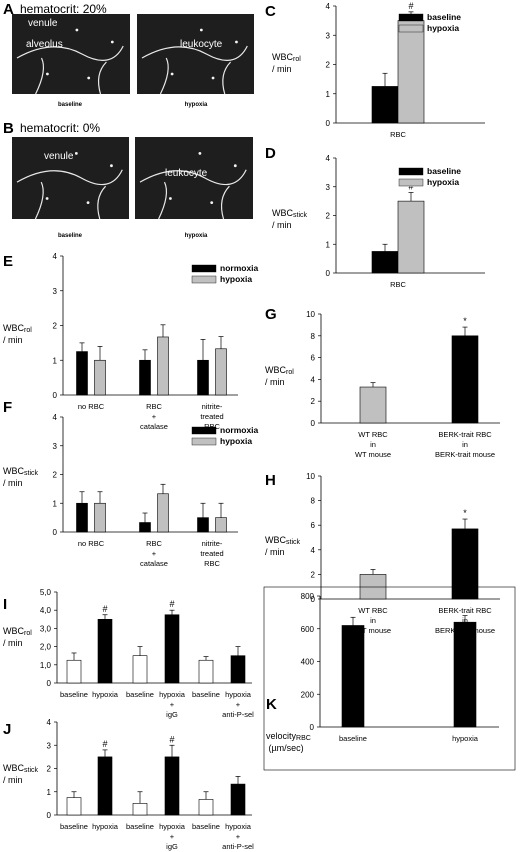  Describe the element at coordinates (211, 553) in the screenshot. I see `category-label: treated` at that location.